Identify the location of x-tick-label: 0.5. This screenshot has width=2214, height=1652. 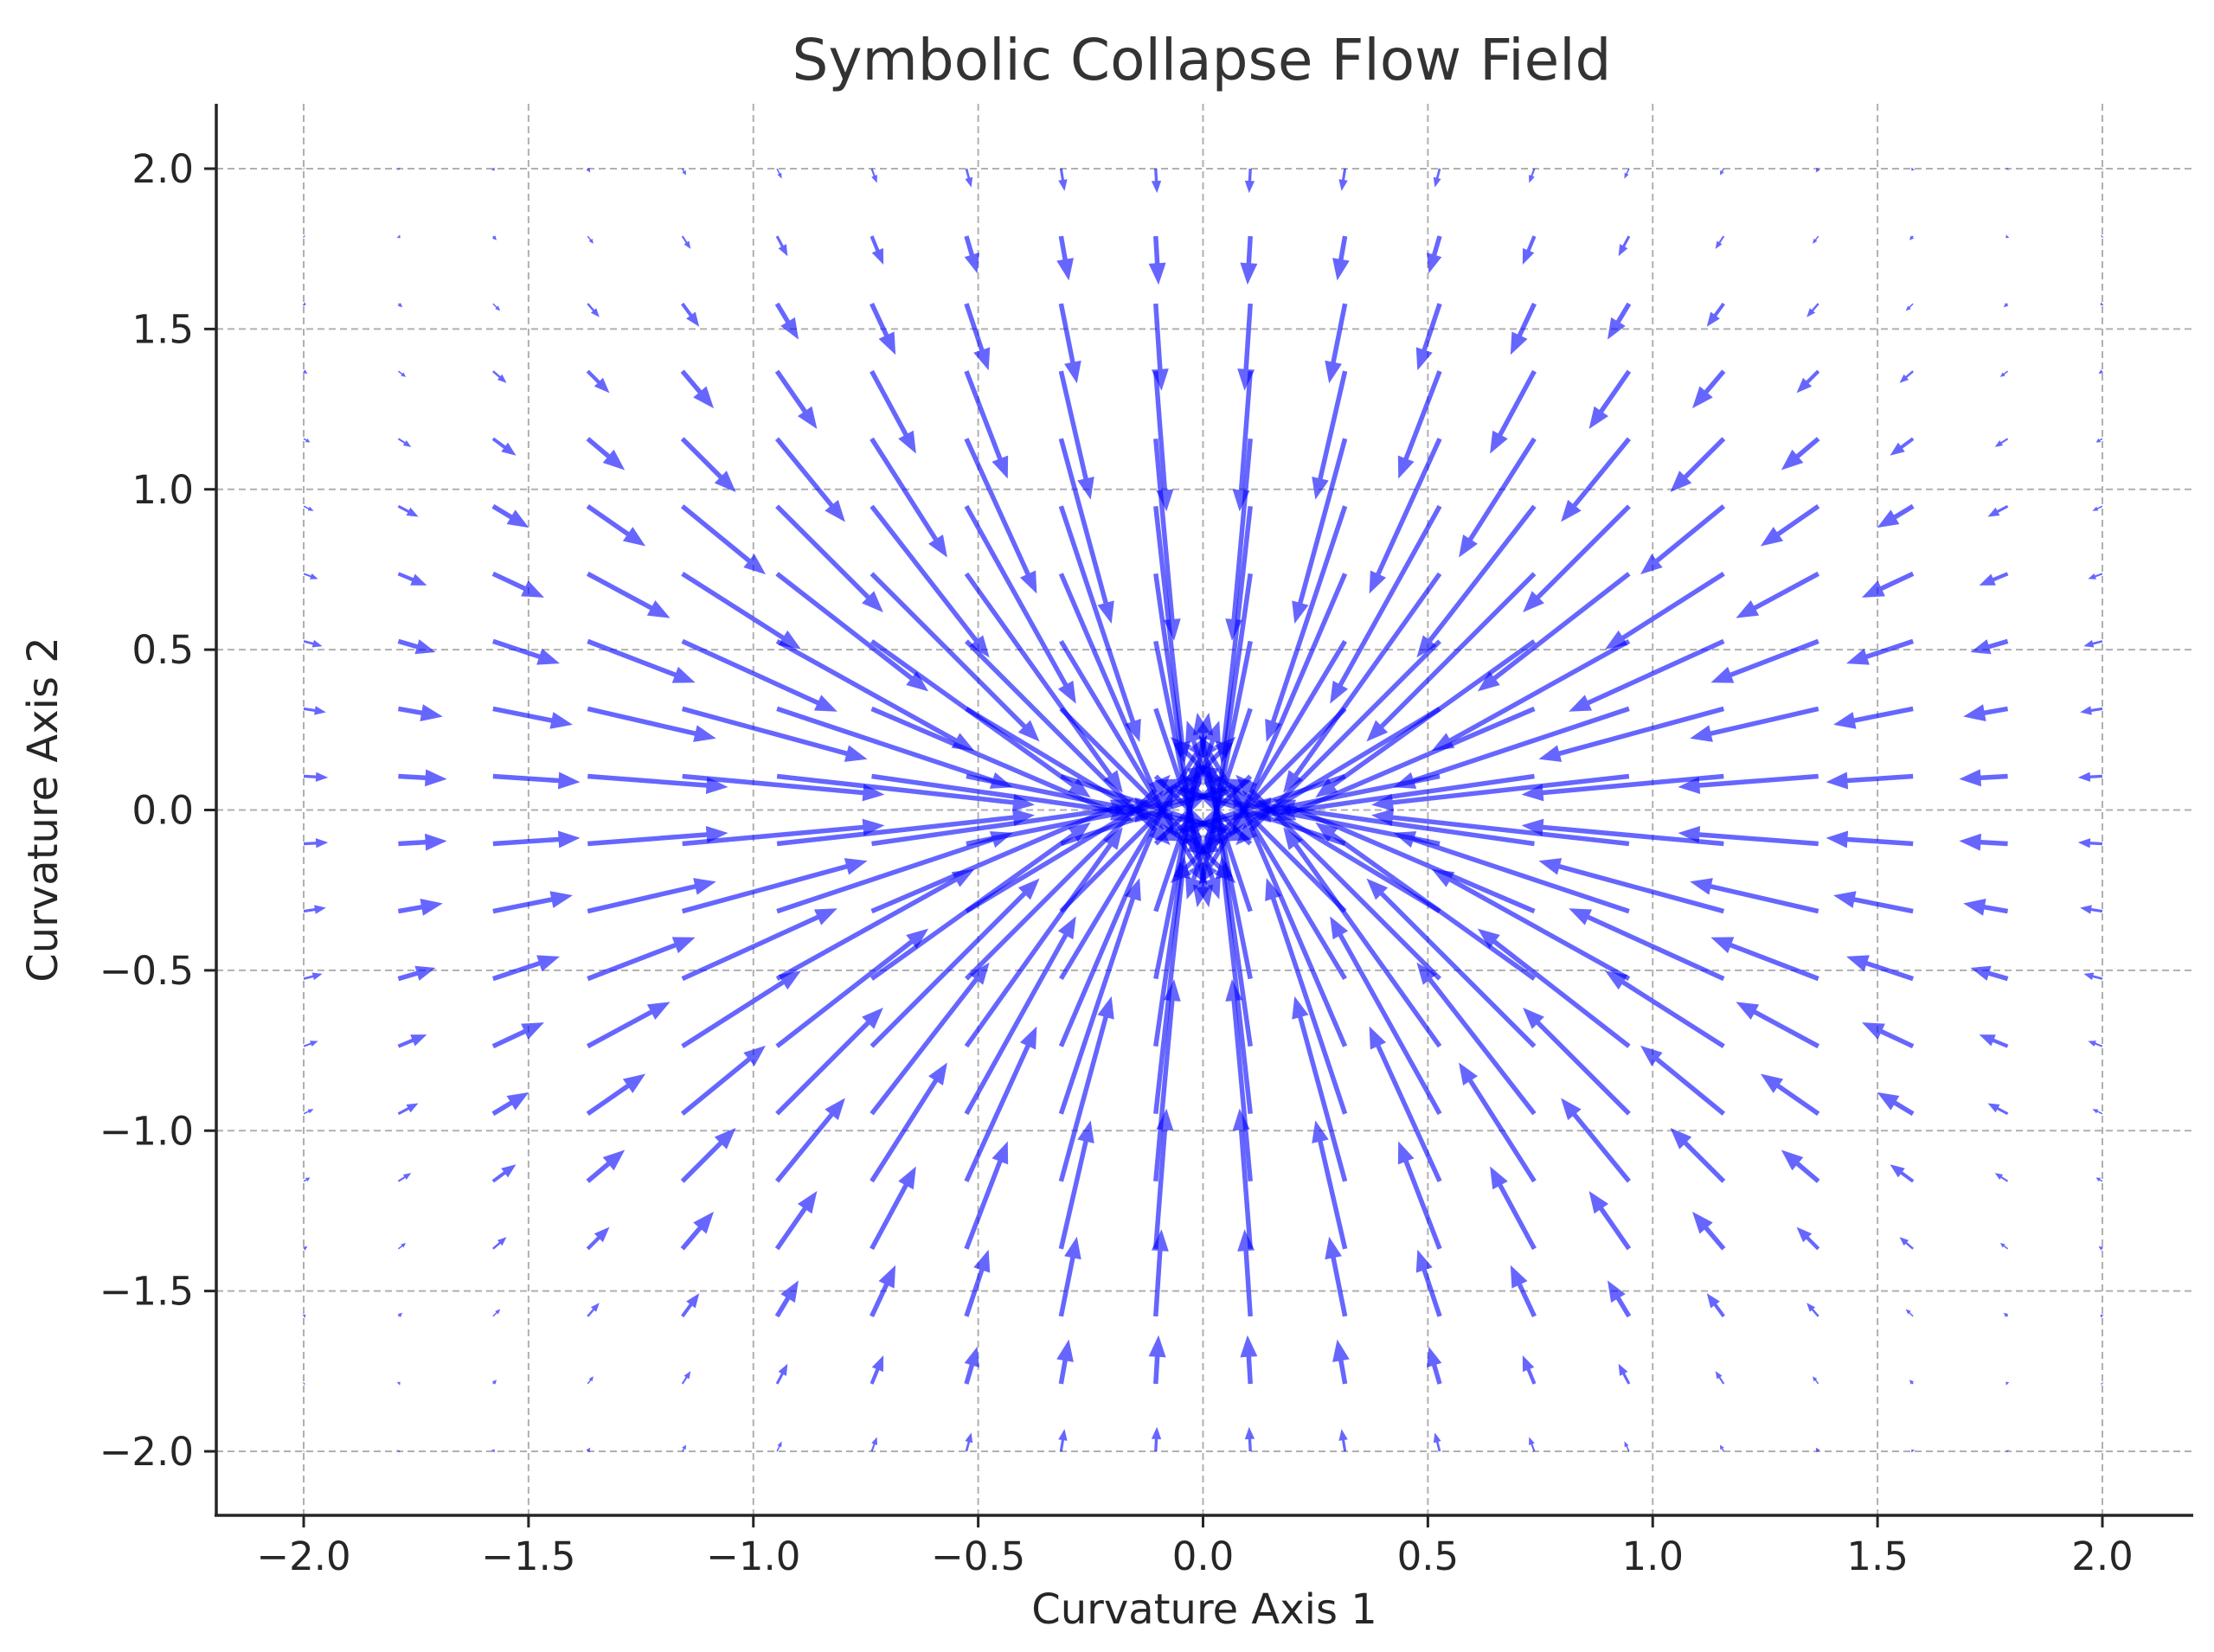
(1428, 1556).